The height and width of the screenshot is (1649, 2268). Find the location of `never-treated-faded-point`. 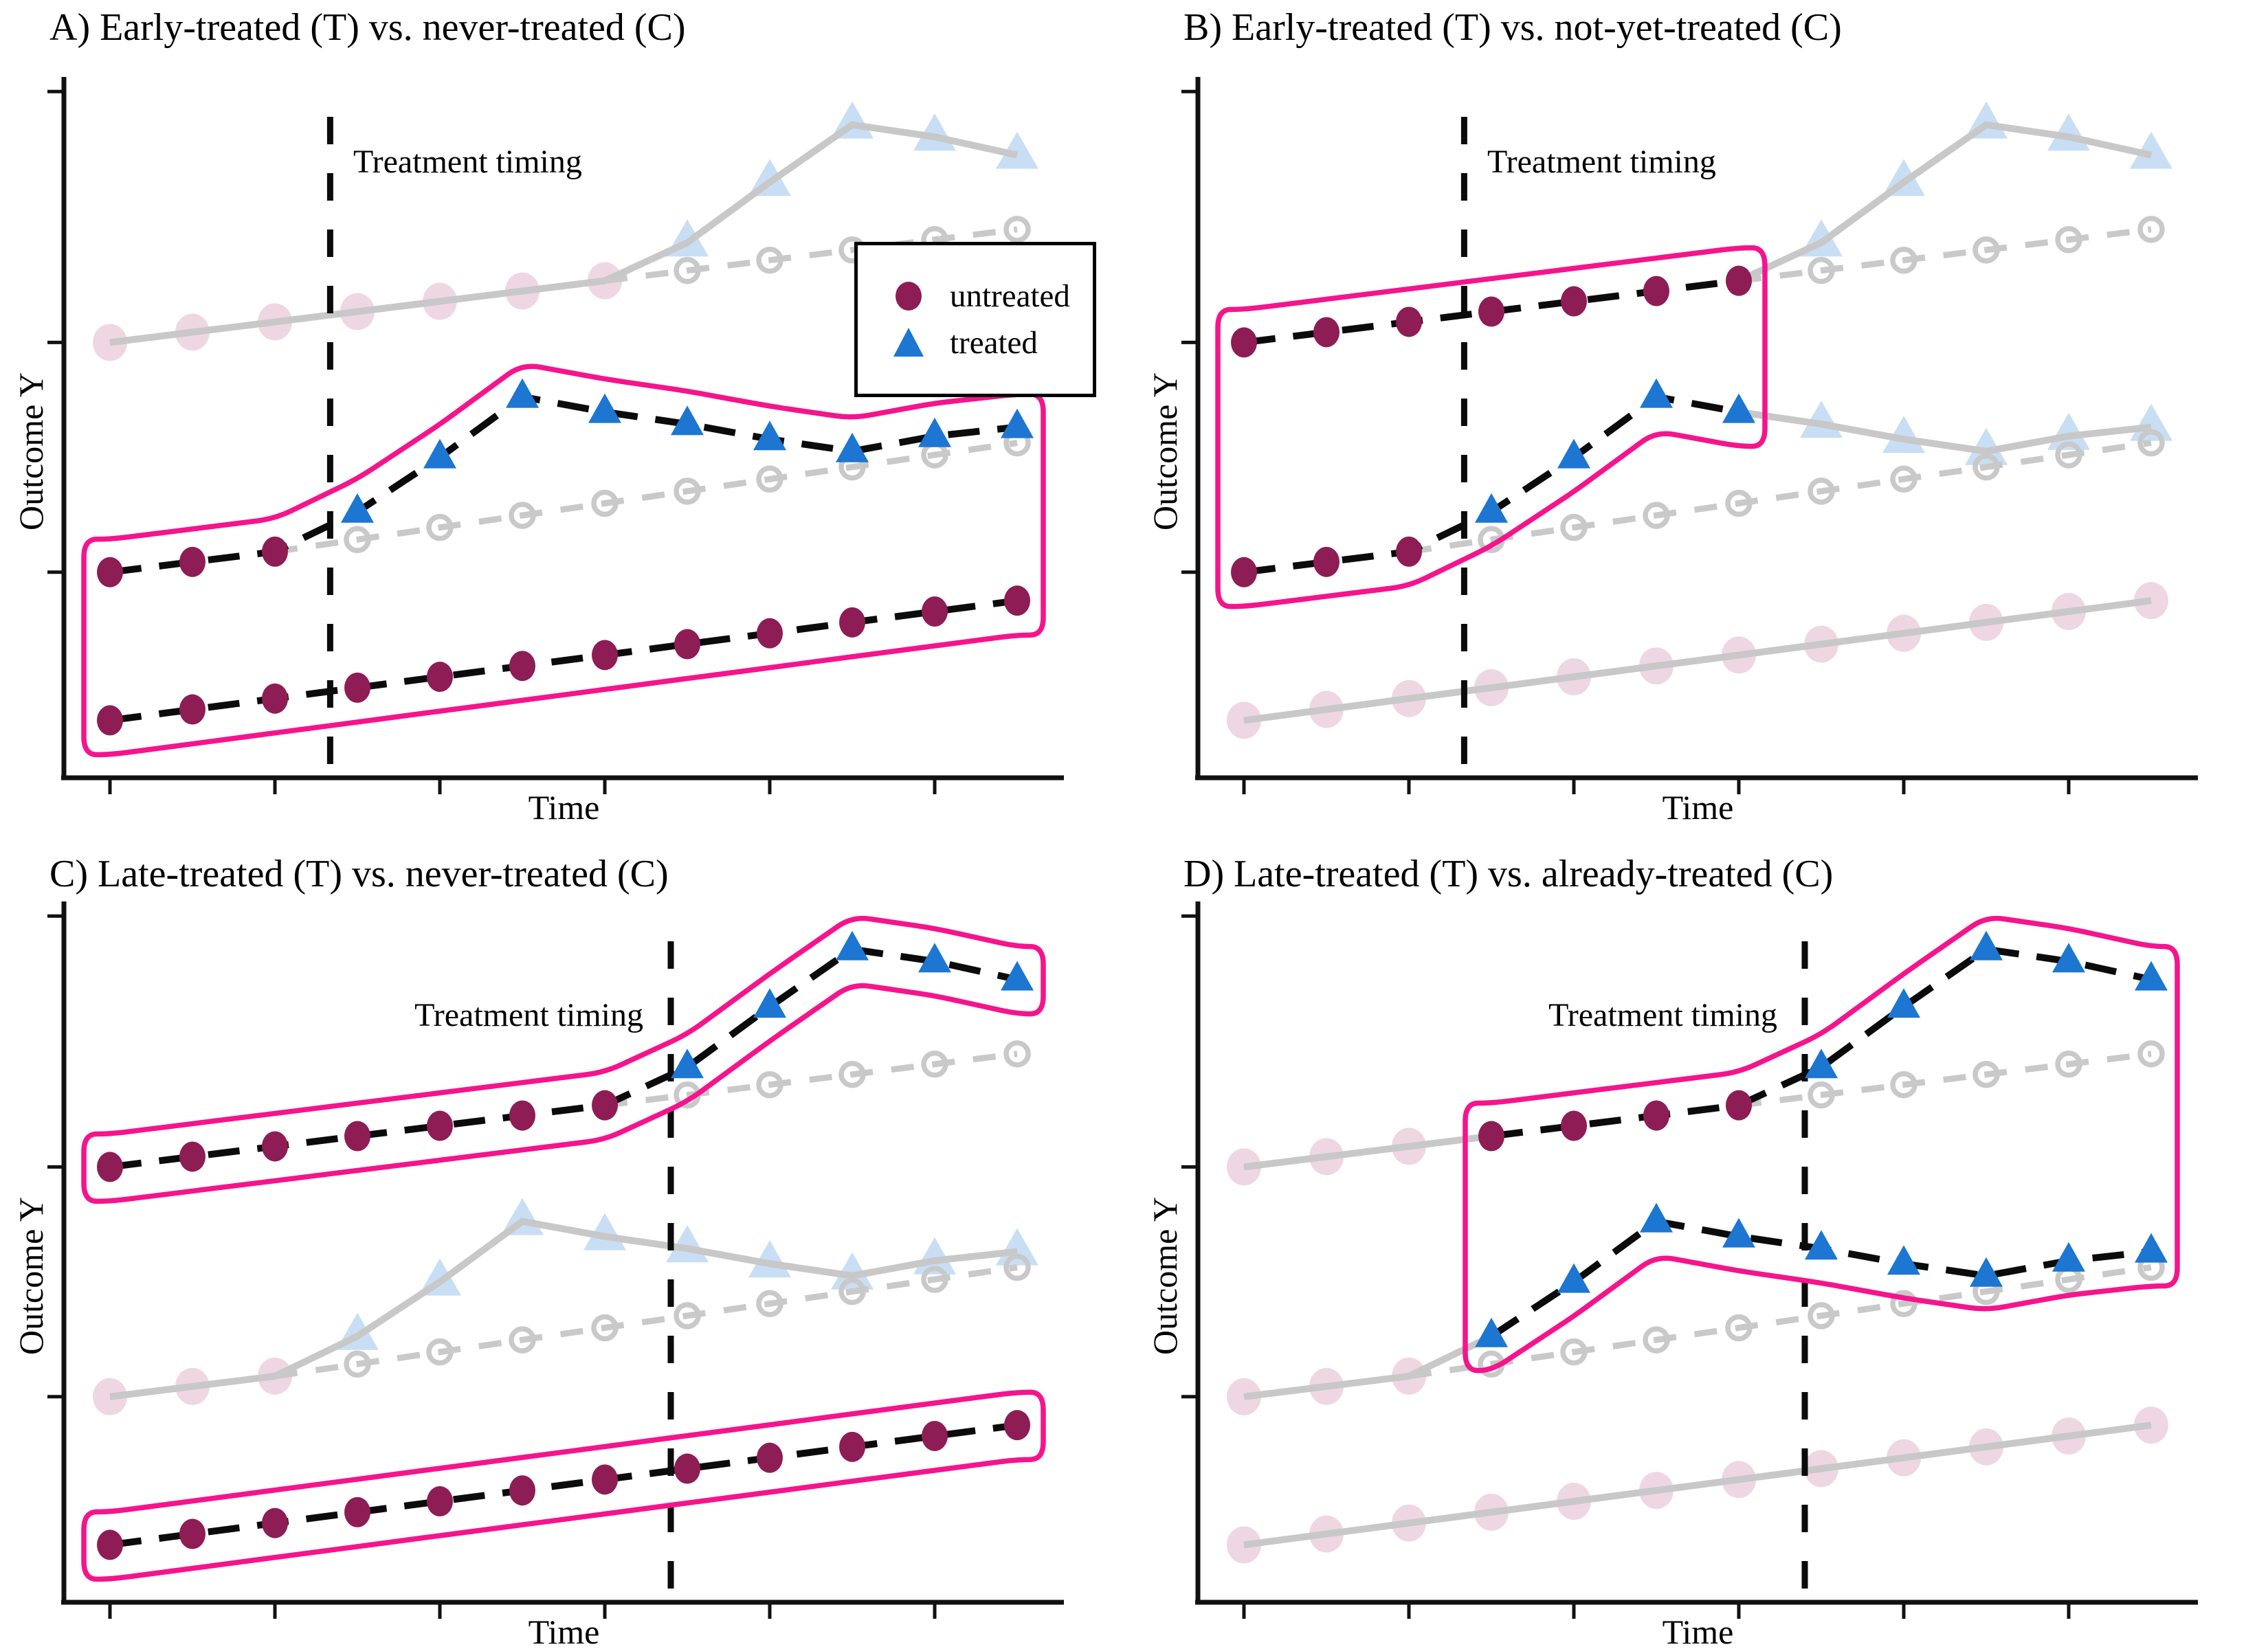

never-treated-faded-point is located at coordinates (2151, 1425).